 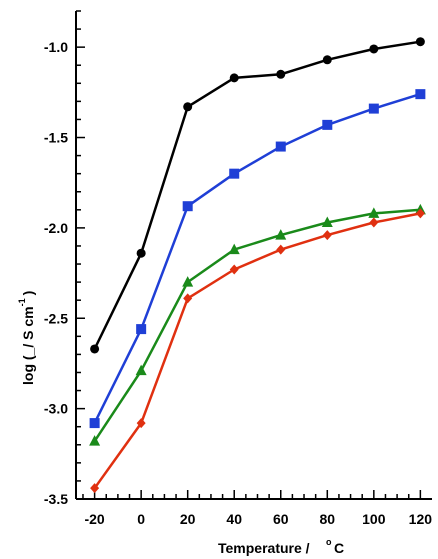 I want to click on x-axis-title: Temperature /, so click(x=264, y=548).